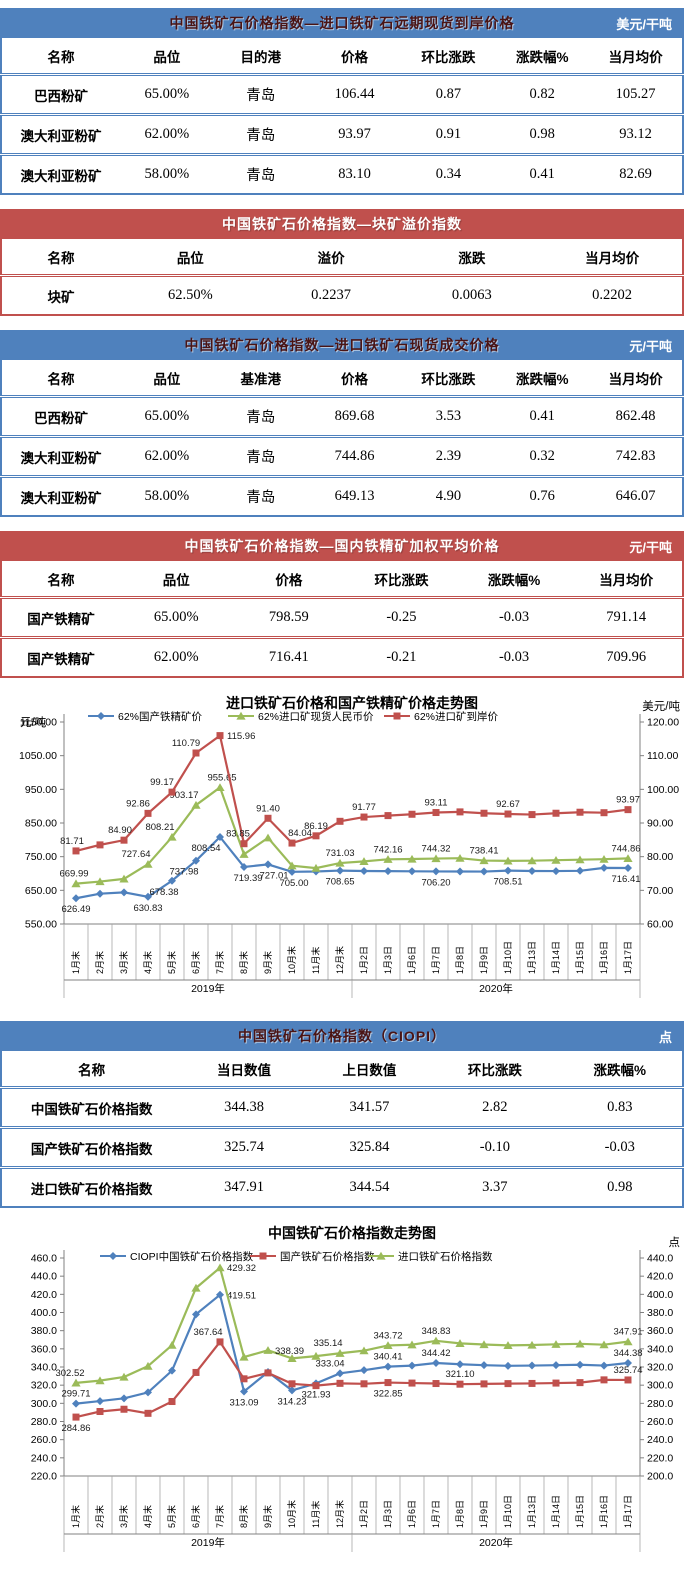  Describe the element at coordinates (448, 57) in the screenshot. I see `column-header: 环比涨跌` at that location.